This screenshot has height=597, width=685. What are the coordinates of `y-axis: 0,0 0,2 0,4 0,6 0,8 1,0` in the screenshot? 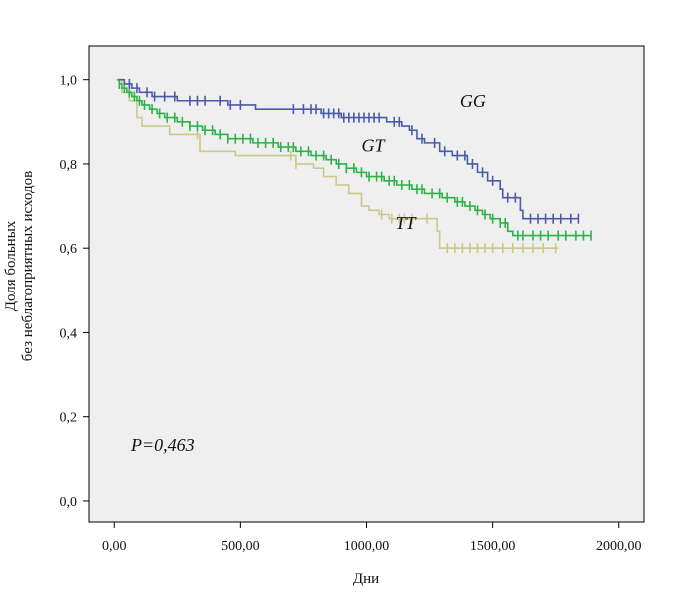 It's located at (74, 292).